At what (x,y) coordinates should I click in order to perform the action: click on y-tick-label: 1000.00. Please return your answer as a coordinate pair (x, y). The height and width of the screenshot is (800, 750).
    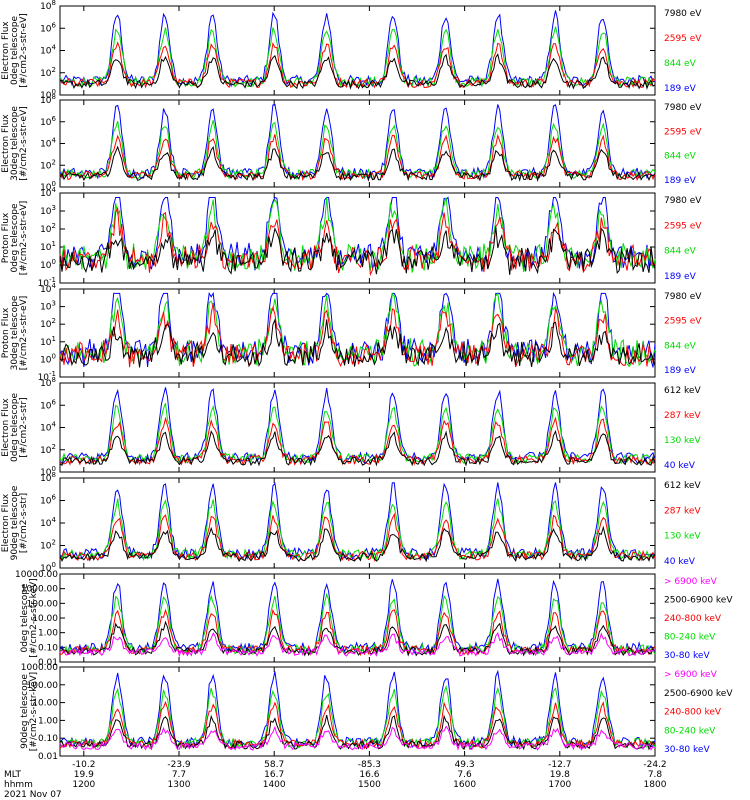
    Looking at the image, I should click on (39, 590).